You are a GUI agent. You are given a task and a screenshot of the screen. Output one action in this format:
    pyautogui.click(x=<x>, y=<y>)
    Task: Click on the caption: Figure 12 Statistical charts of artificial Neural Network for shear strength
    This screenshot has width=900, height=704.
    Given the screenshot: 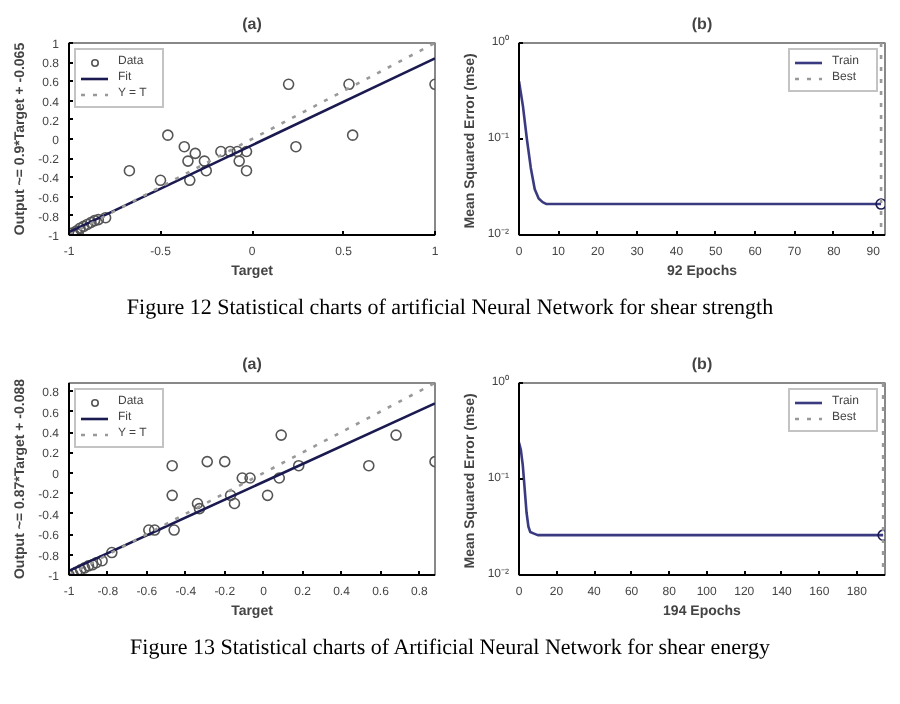 What is the action you would take?
    pyautogui.click(x=450, y=309)
    